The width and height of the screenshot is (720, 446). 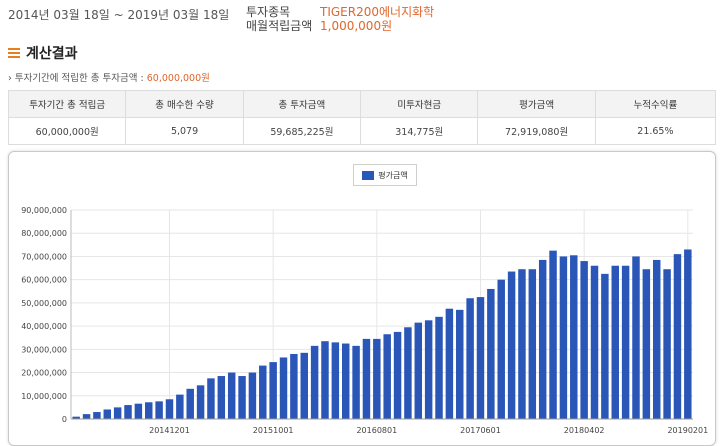 What do you see at coordinates (44, 373) in the screenshot?
I see `y-tick-label: 20,000,000` at bounding box center [44, 373].